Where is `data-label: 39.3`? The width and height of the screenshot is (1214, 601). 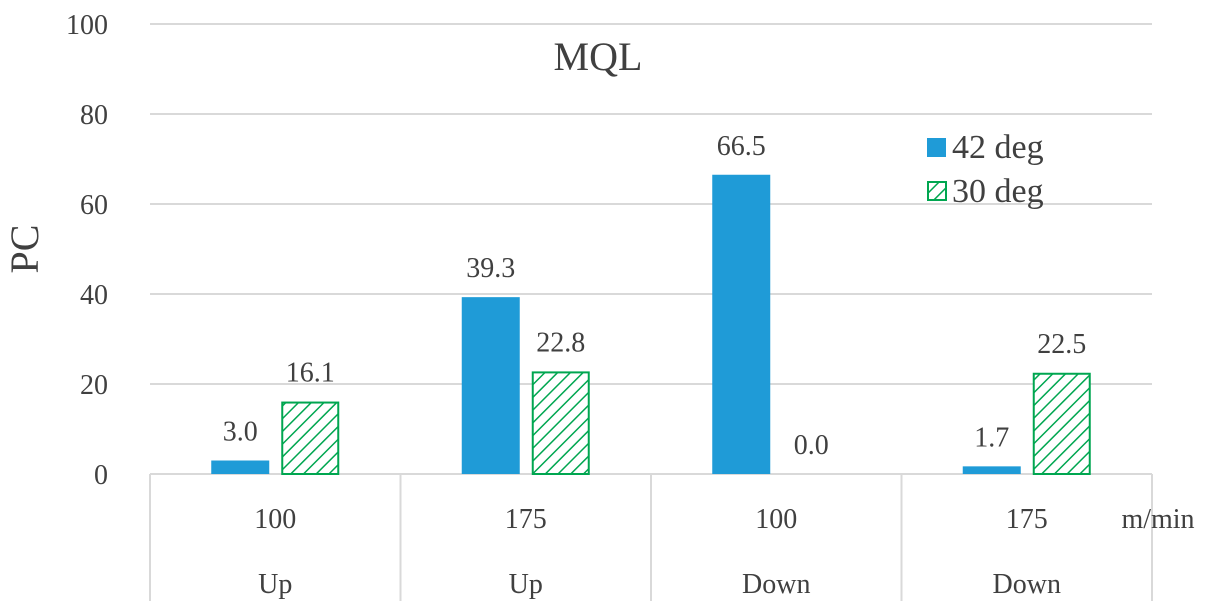 data-label: 39.3 is located at coordinates (490, 268).